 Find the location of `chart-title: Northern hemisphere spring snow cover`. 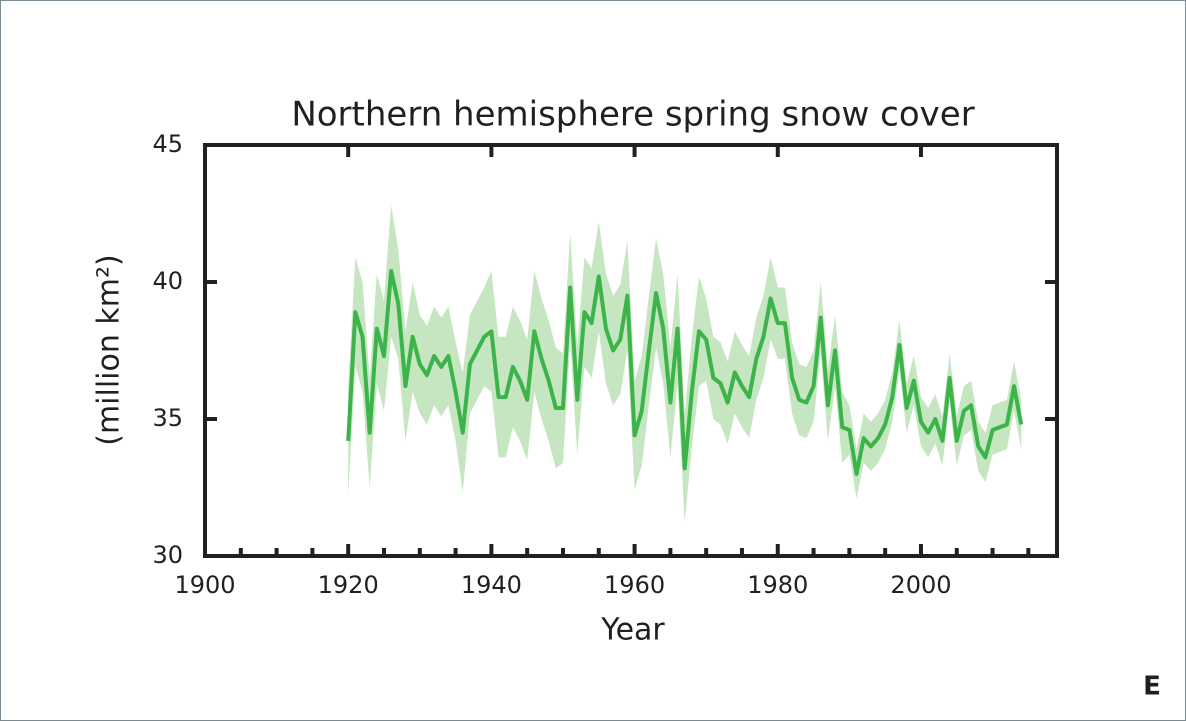

chart-title: Northern hemisphere spring snow cover is located at coordinates (632, 115).